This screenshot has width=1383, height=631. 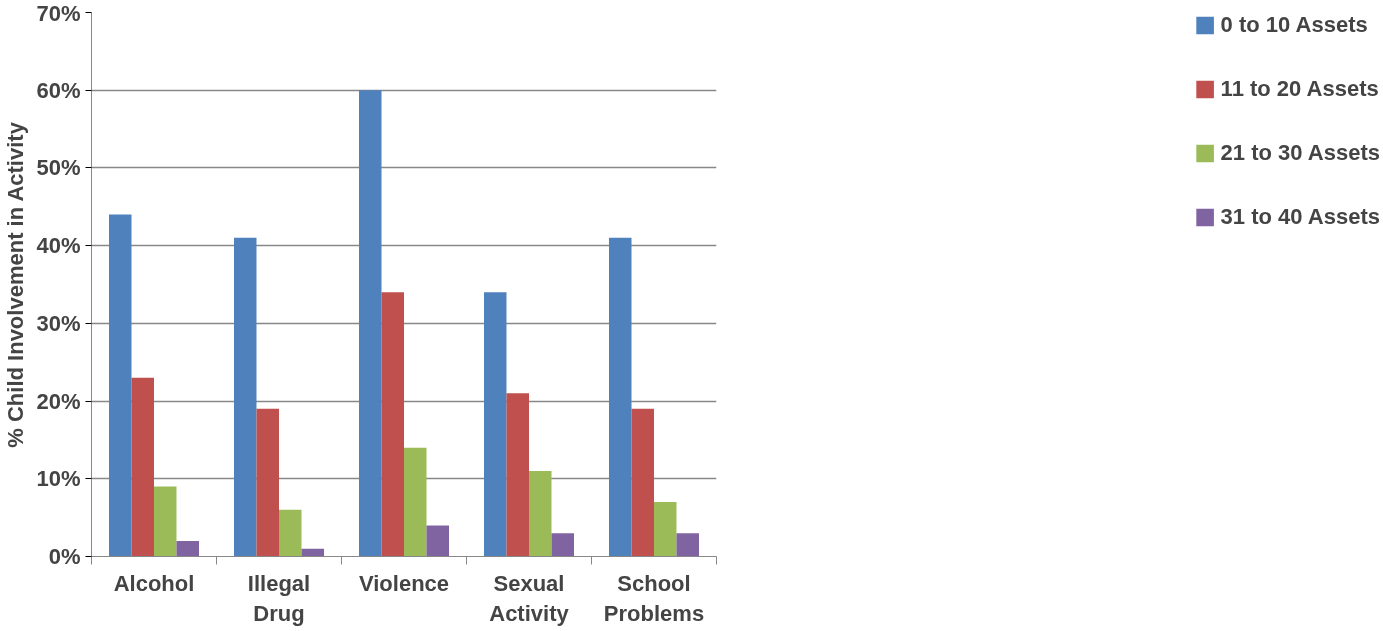 What do you see at coordinates (1294, 25) in the screenshot?
I see `legend-label: 0 to 10 Assets` at bounding box center [1294, 25].